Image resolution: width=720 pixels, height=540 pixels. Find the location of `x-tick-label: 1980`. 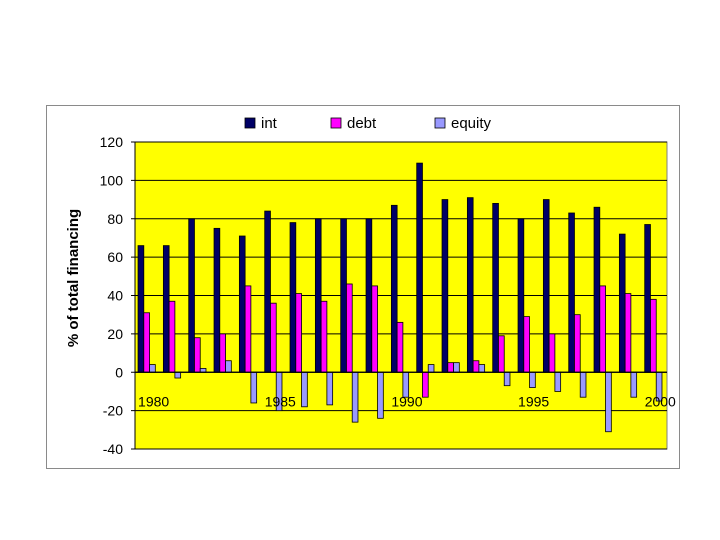

x-tick-label: 1980 is located at coordinates (153, 401).